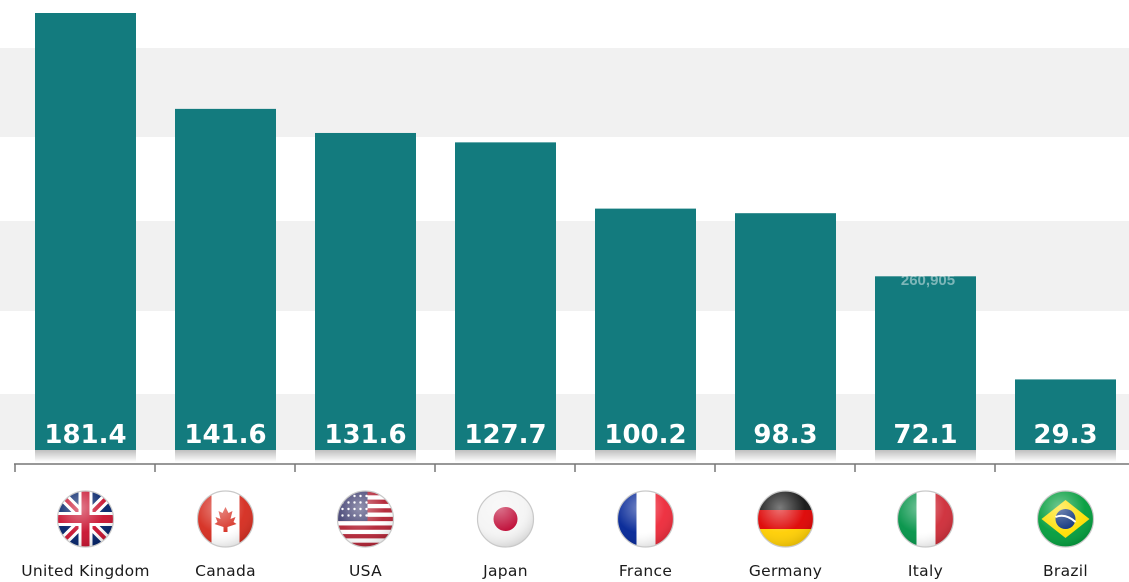 The image size is (1129, 582). I want to click on value-label: 98.3, so click(785, 435).